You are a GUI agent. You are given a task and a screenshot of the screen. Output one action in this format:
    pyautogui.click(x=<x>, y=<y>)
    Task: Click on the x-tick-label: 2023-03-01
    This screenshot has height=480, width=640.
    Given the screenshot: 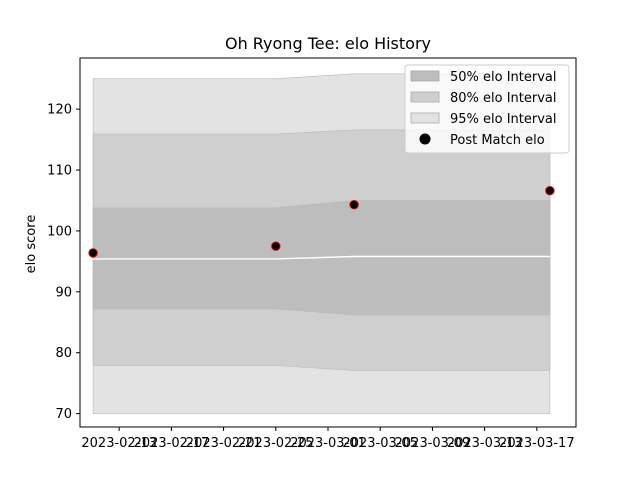 What is the action you would take?
    pyautogui.click(x=328, y=443)
    